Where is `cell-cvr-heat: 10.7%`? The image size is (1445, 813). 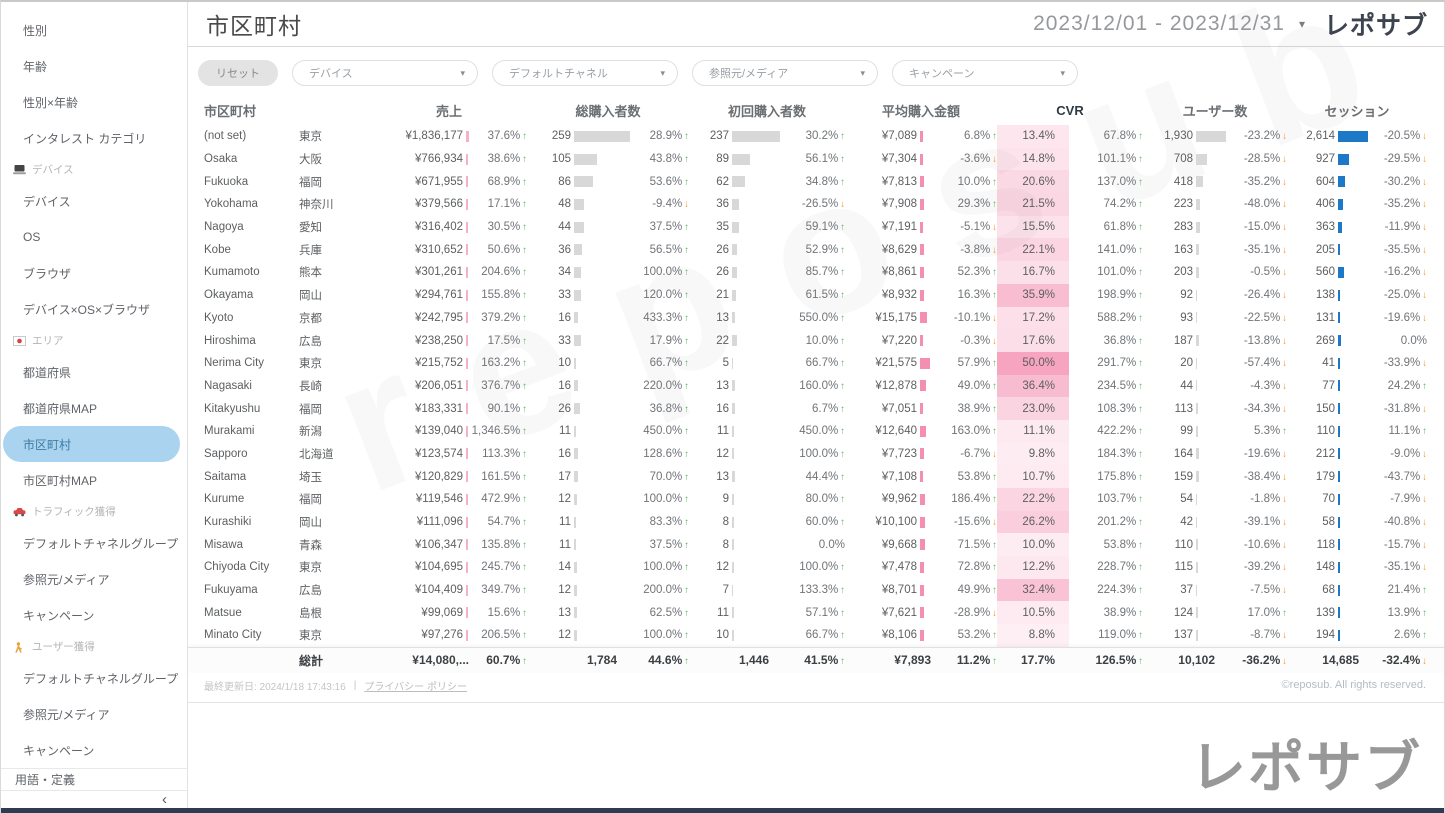
cell-cvr-heat: 10.7% is located at coordinates (1033, 476).